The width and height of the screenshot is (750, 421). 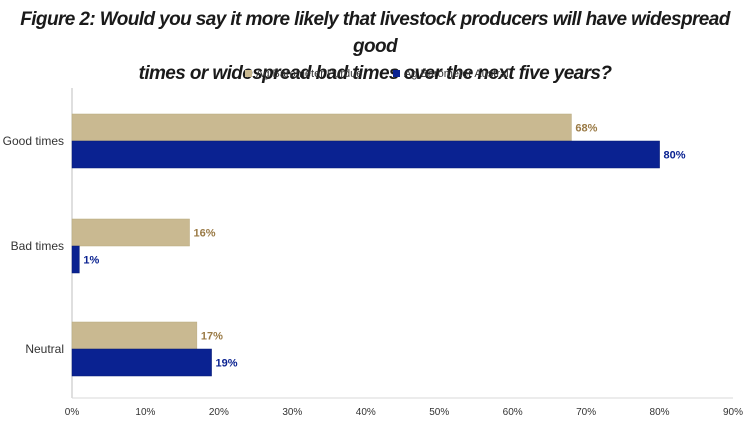 What do you see at coordinates (513, 412) in the screenshot?
I see `x-tick-label: 60%` at bounding box center [513, 412].